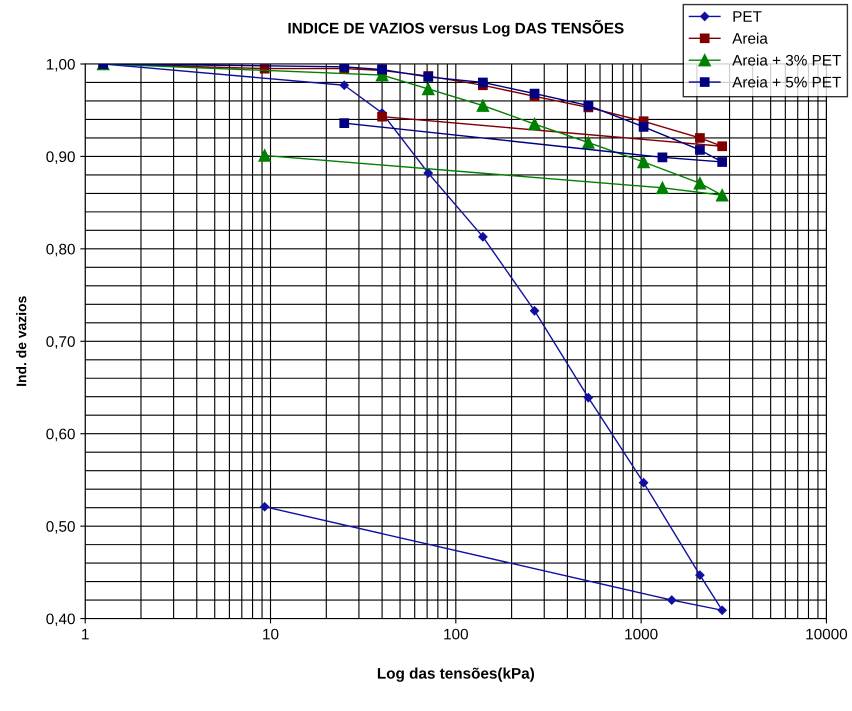  Describe the element at coordinates (456, 28) in the screenshot. I see `chart-title: INDICE DE VAZIOS versus Log DAS TENSÕES` at that location.